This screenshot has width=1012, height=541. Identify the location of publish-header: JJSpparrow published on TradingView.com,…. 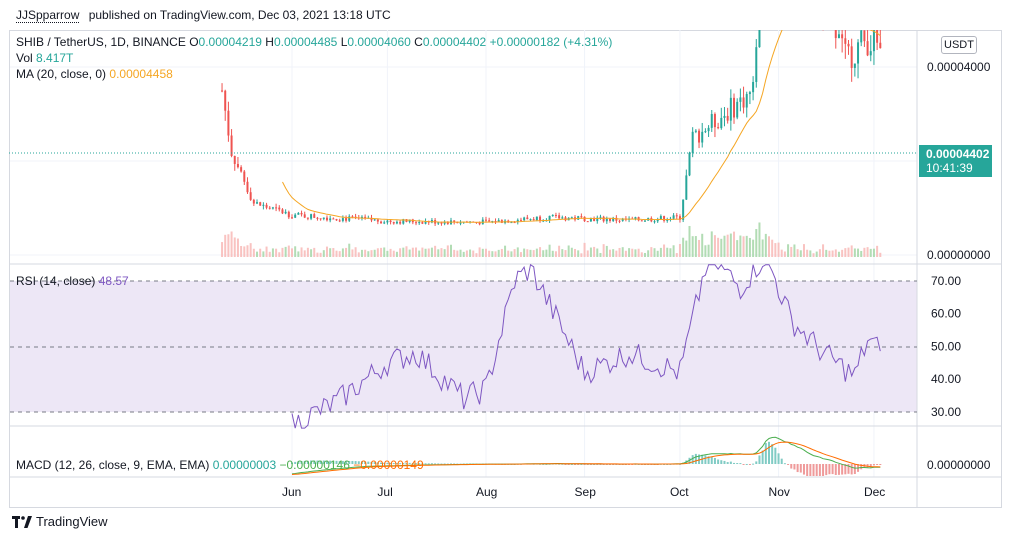
(506, 15).